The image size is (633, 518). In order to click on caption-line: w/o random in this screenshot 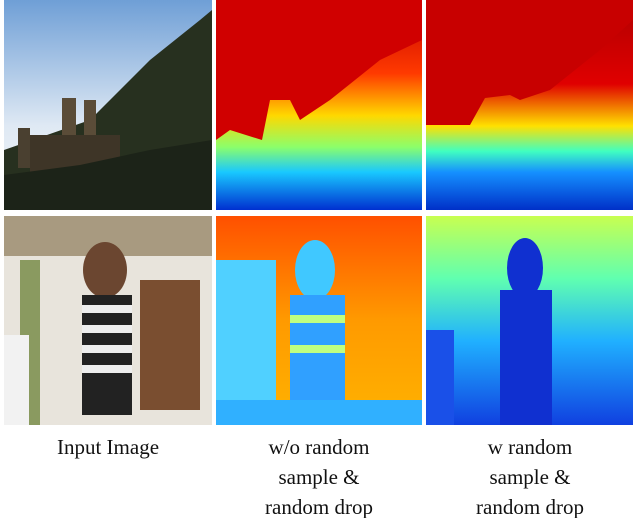, I will do `click(319, 447)`.